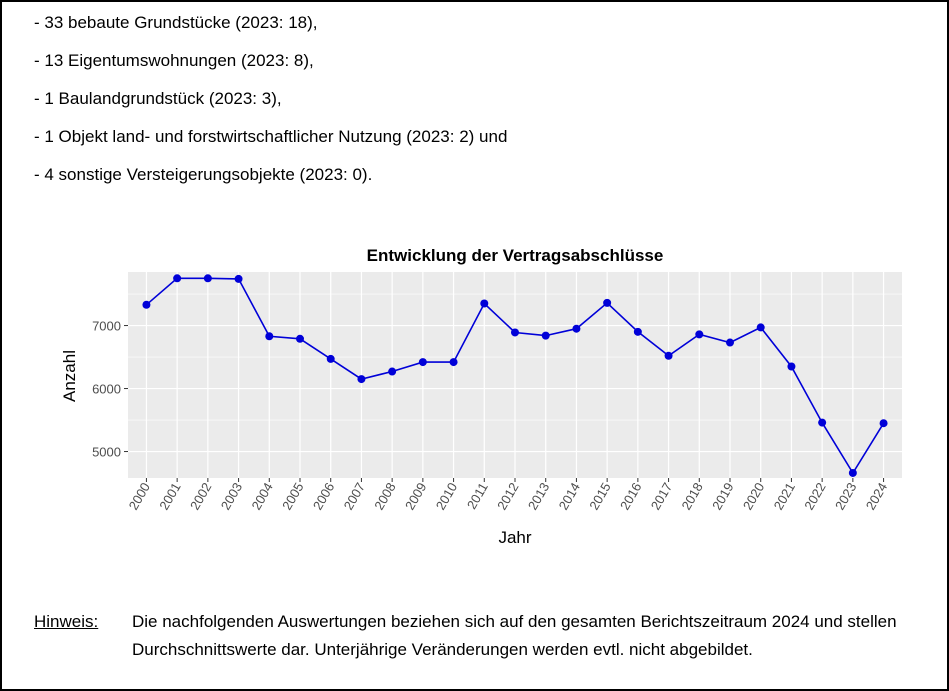 The image size is (949, 691). Describe the element at coordinates (569, 496) in the screenshot. I see `x-tick-label: 2014` at that location.